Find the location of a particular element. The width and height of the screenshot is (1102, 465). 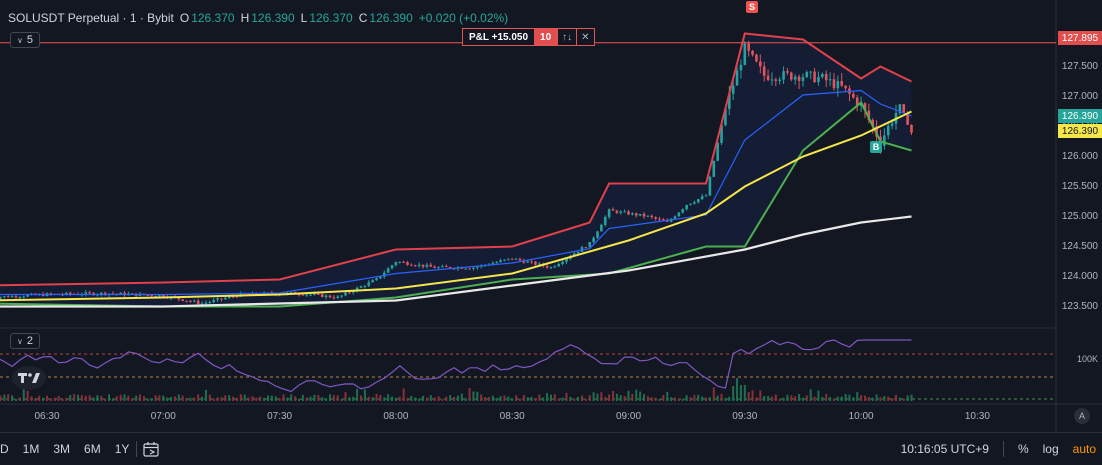

sell-marker: S is located at coordinates (752, 7).